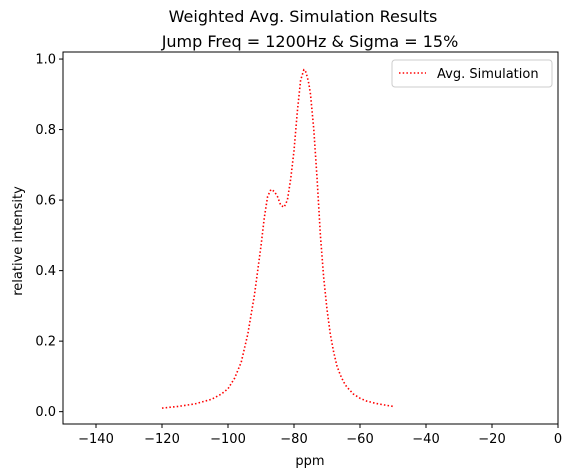 Image resolution: width=569 pixels, height=472 pixels. What do you see at coordinates (96, 439) in the screenshot?
I see `x-tick-label: −140` at bounding box center [96, 439].